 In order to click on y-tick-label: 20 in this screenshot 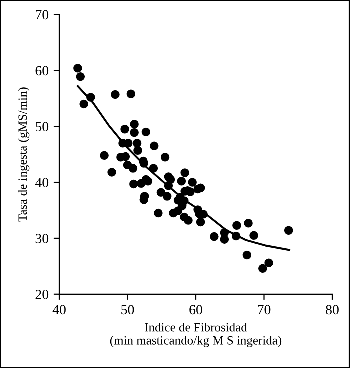, I will do `click(42, 295)`.